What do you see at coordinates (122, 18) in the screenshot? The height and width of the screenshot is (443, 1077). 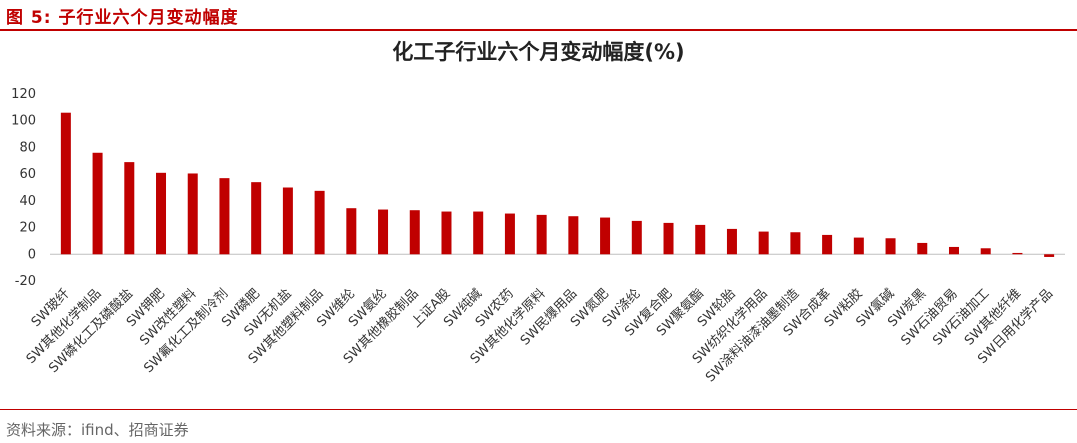 I see `figure-label: 图 5: 子行业六个月变动幅度` at bounding box center [122, 18].